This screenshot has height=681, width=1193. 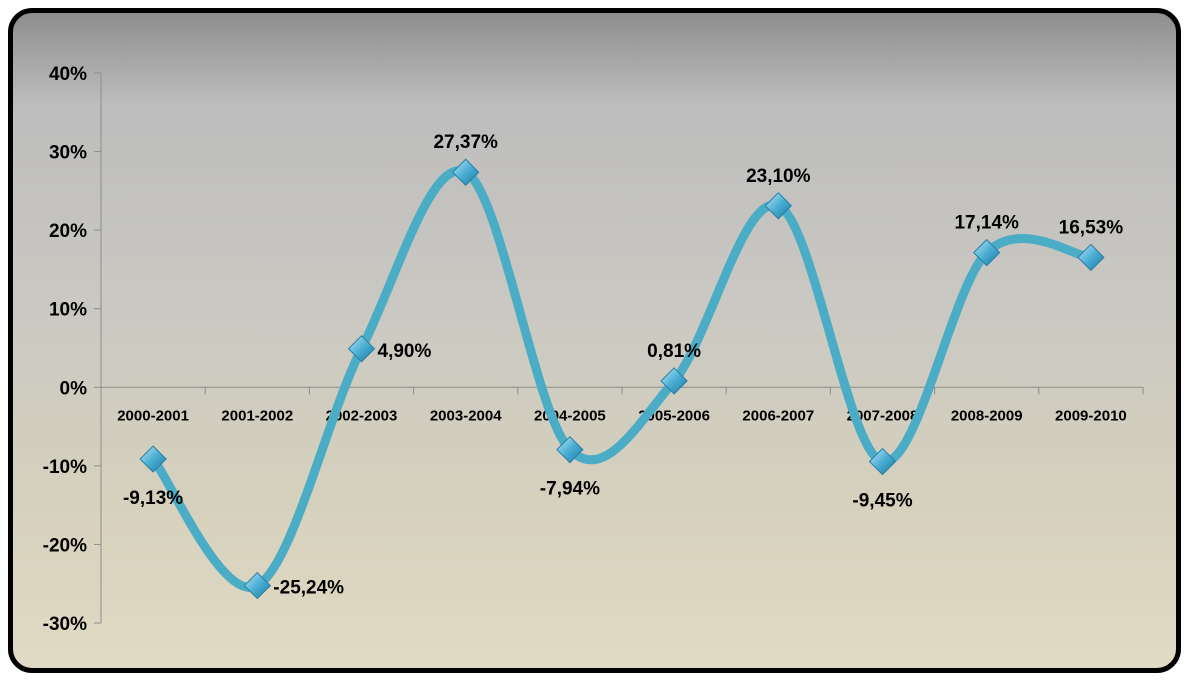 I want to click on x-tick-label: 2001-2002, so click(x=257, y=415).